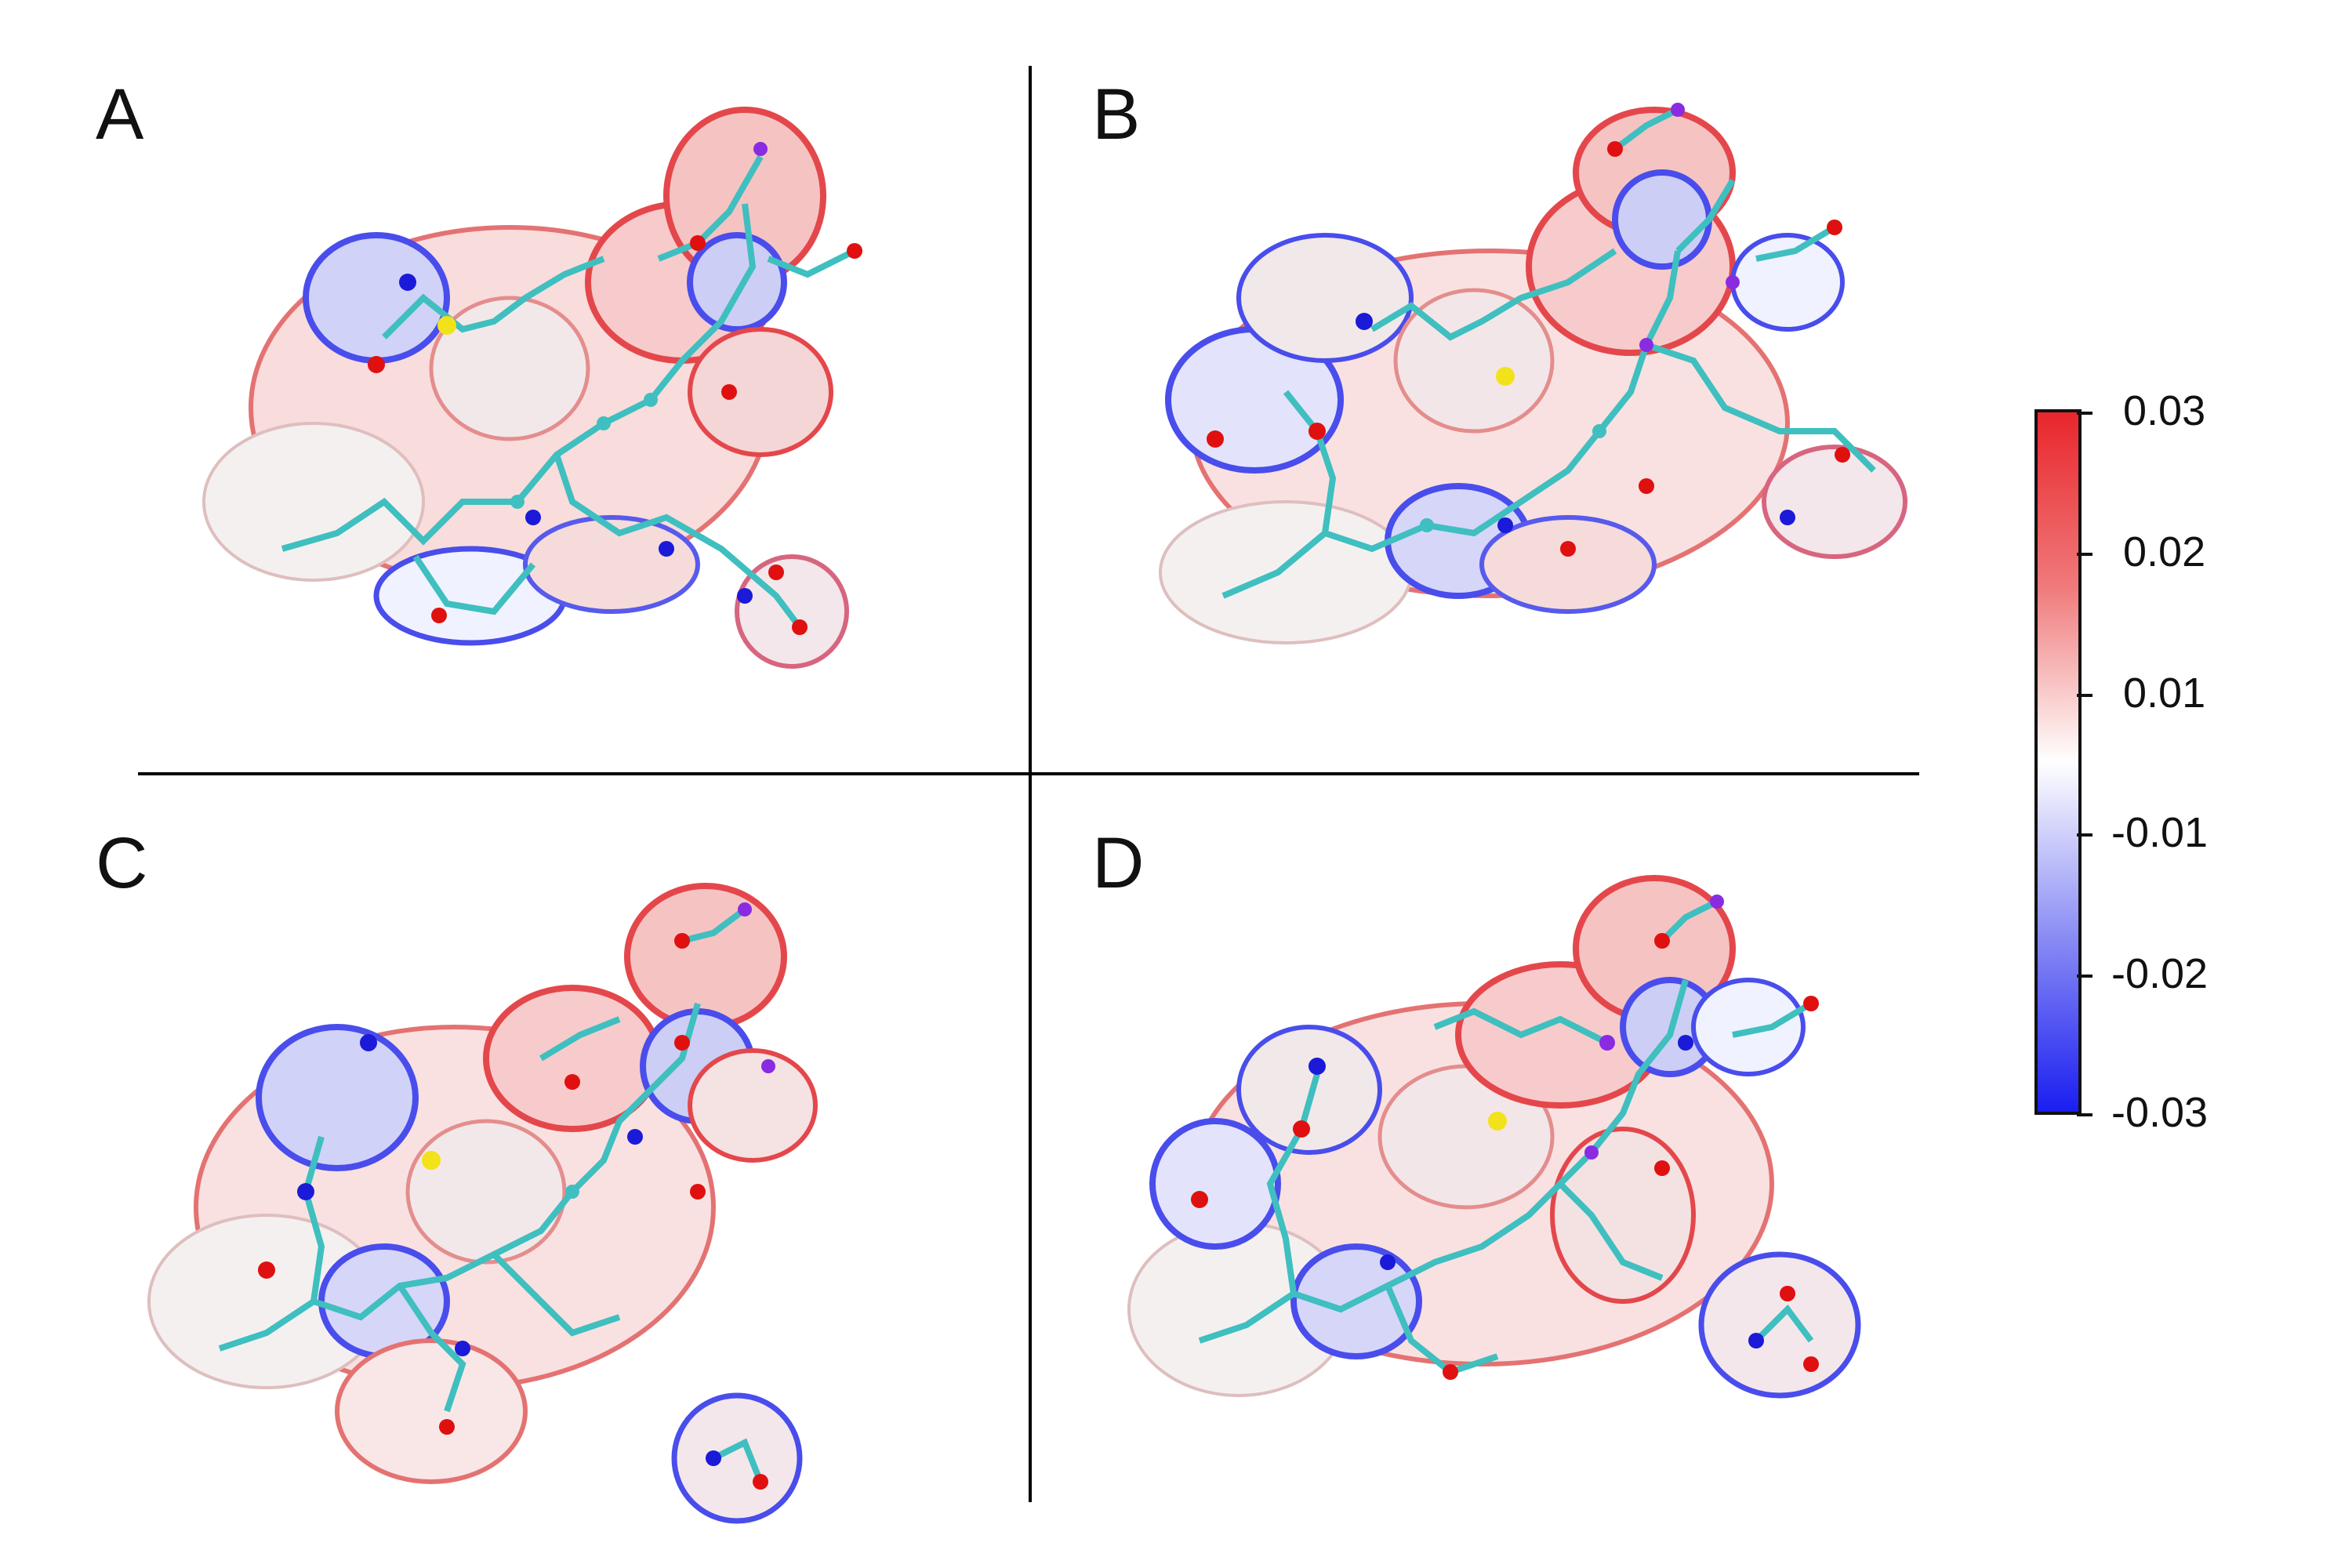 The height and width of the screenshot is (1568, 2352). Describe the element at coordinates (120, 114) in the screenshot. I see `panel-label-a: A` at that location.